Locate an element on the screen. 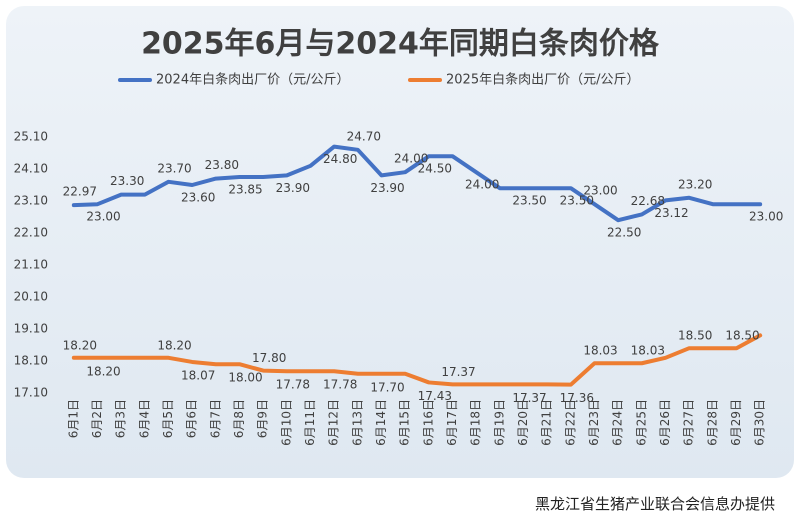  data-label: 23.12 is located at coordinates (671, 213).